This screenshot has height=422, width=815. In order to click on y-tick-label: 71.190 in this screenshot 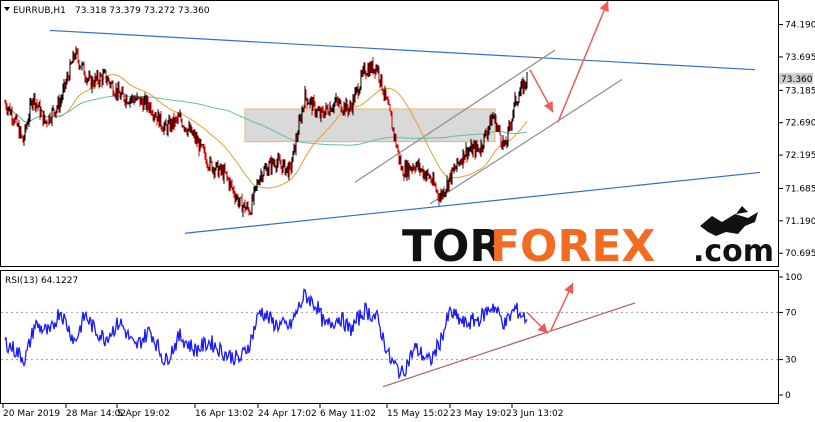, I will do `click(800, 222)`.